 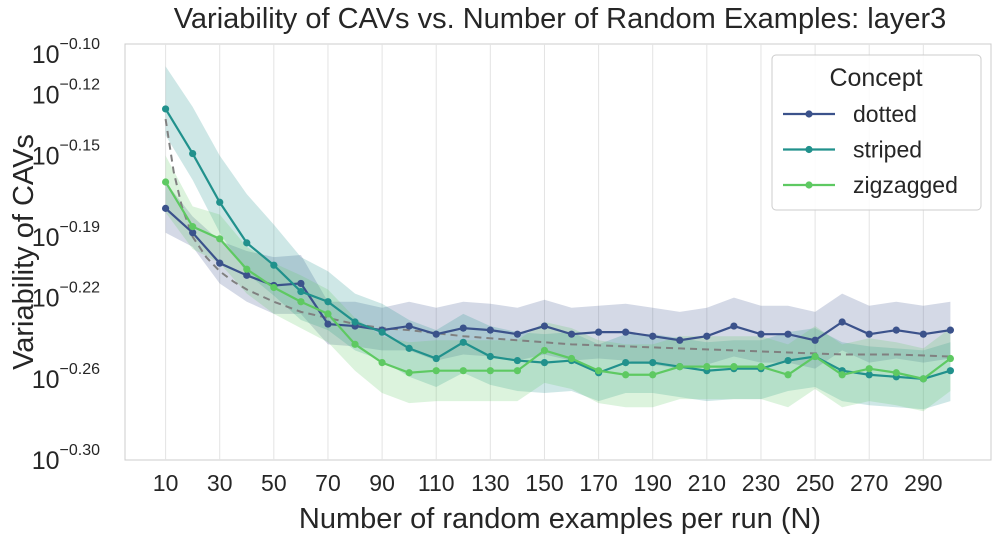 I want to click on y-tick-label: 10−0.12, so click(x=66, y=93).